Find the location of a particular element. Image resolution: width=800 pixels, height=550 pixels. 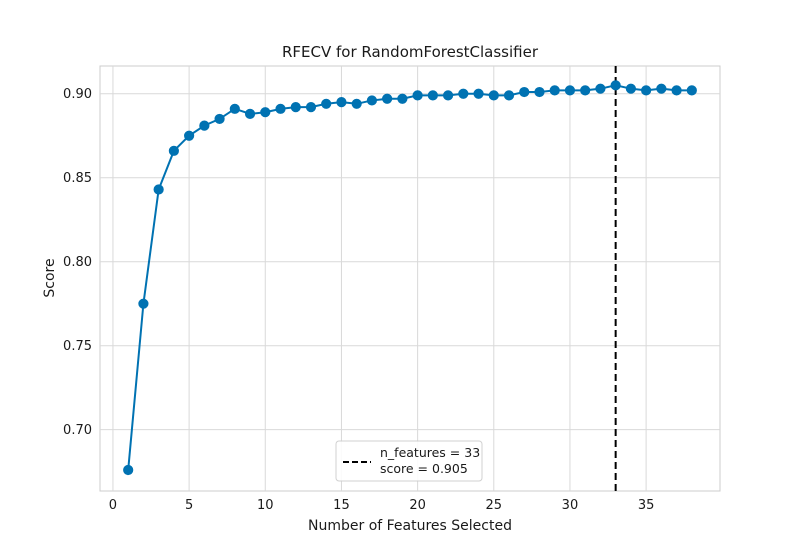

y-tick-label: 0.75 is located at coordinates (77, 346).